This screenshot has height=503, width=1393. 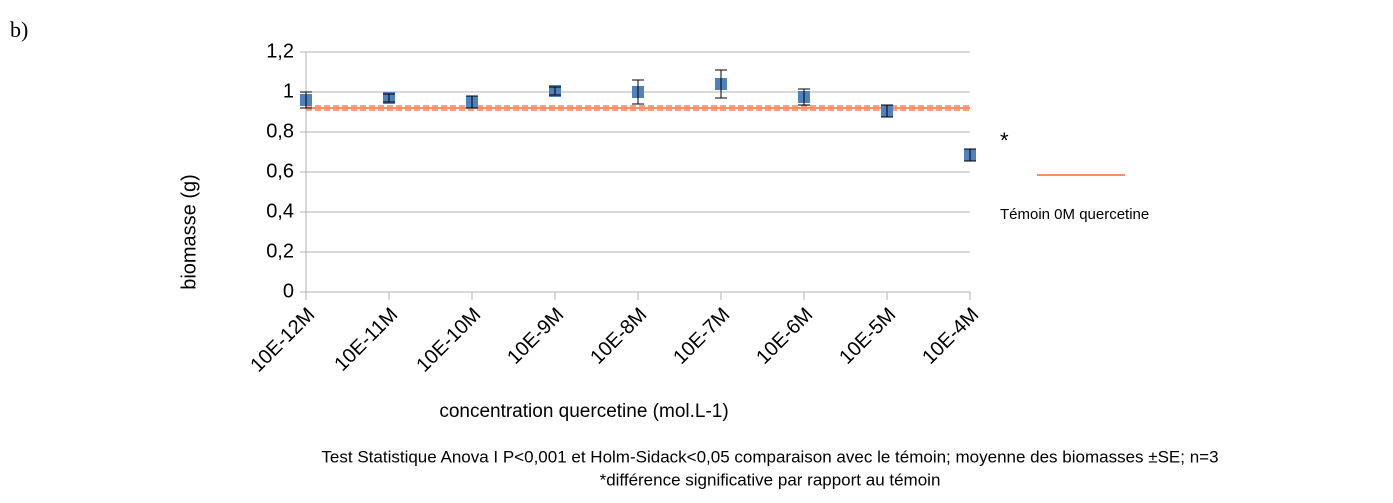 What do you see at coordinates (366, 340) in the screenshot?
I see `x-tick-label: 10E-11M` at bounding box center [366, 340].